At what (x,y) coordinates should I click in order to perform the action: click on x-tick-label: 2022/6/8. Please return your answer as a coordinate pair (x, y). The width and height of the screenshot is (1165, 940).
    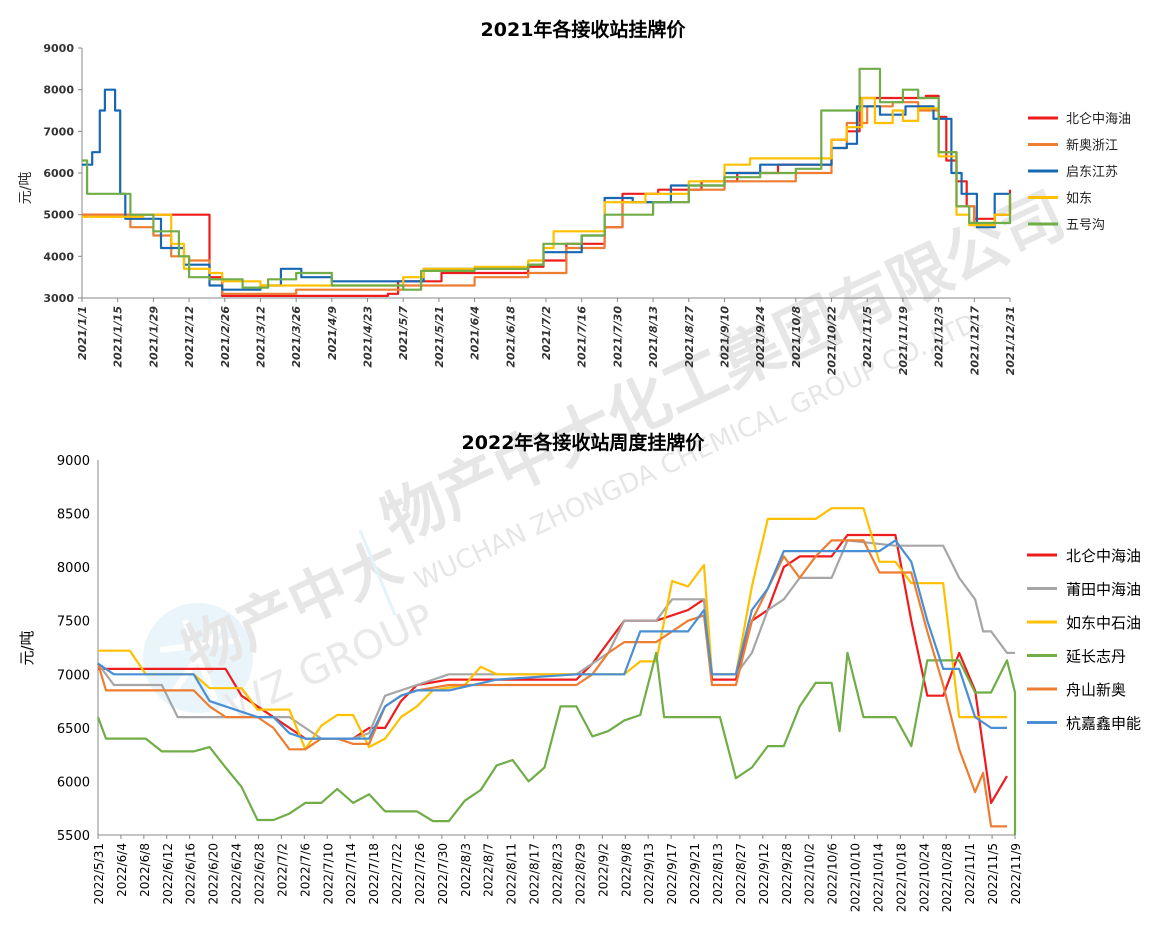
    Looking at the image, I should click on (145, 870).